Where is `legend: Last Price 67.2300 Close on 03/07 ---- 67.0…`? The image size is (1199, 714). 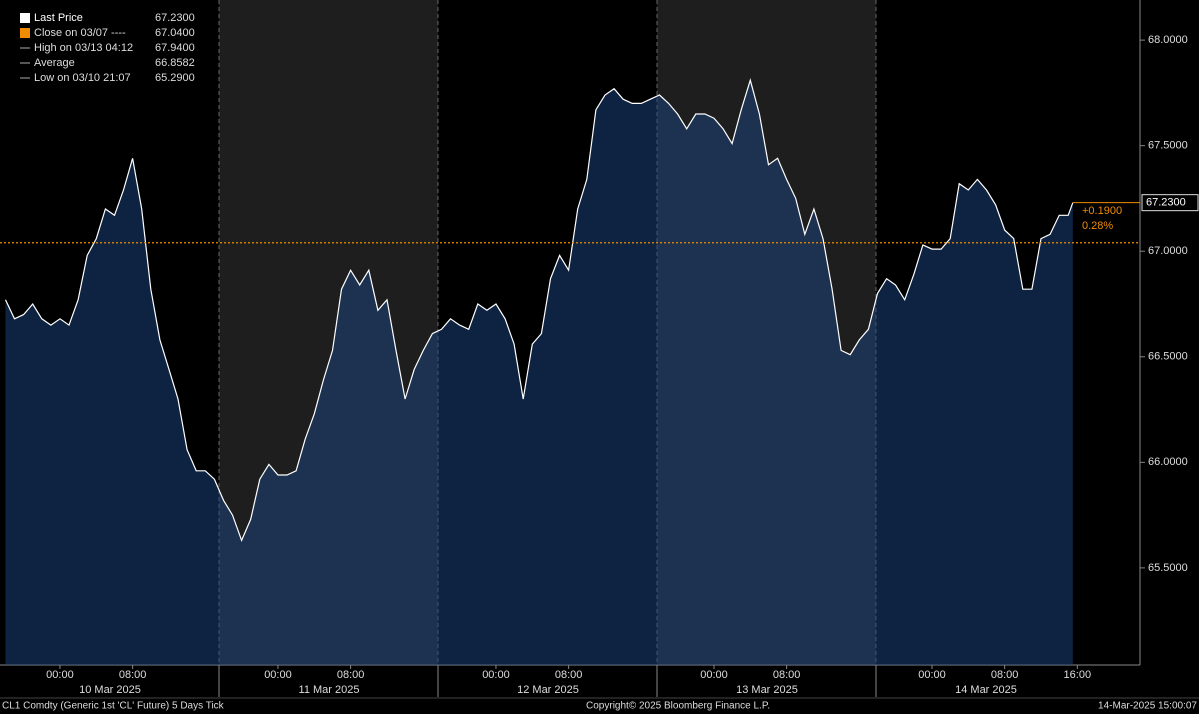
legend: Last Price 67.2300 Close on 03/07 ---- 67.0… is located at coordinates (102, 48).